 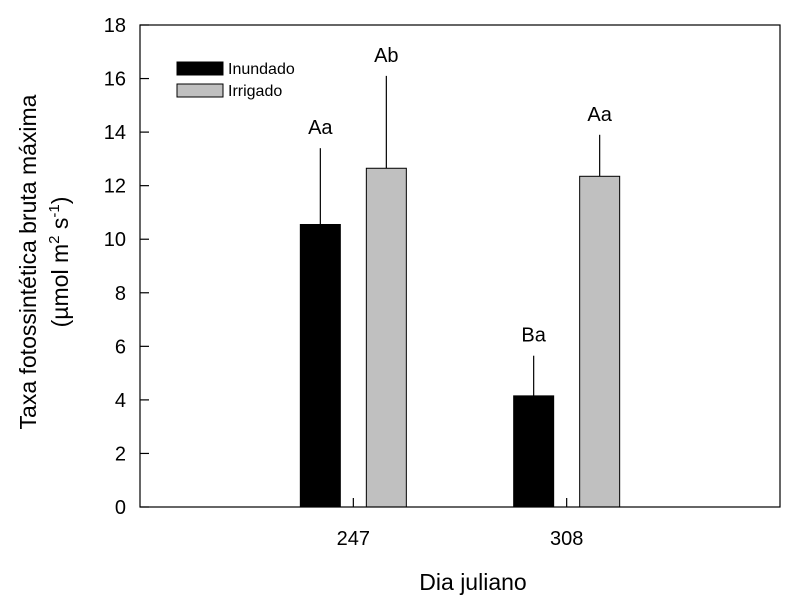 I want to click on y-tick-label-7: 14, so click(x=115, y=133).